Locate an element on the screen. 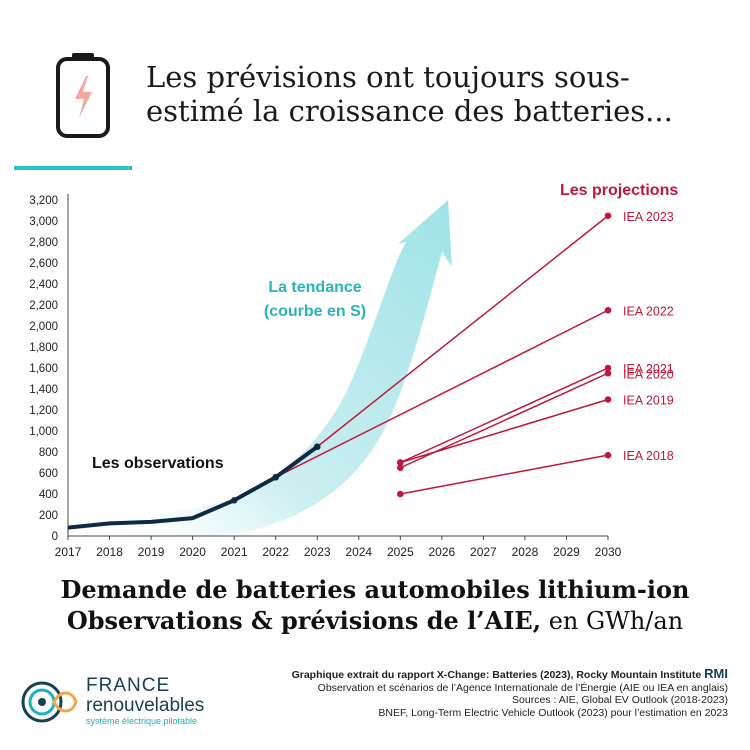  projection-label: IEA 2023 is located at coordinates (648, 217).